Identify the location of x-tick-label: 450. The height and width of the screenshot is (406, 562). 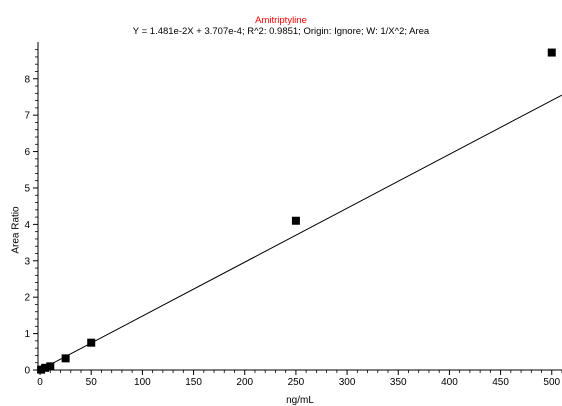
(500, 382).